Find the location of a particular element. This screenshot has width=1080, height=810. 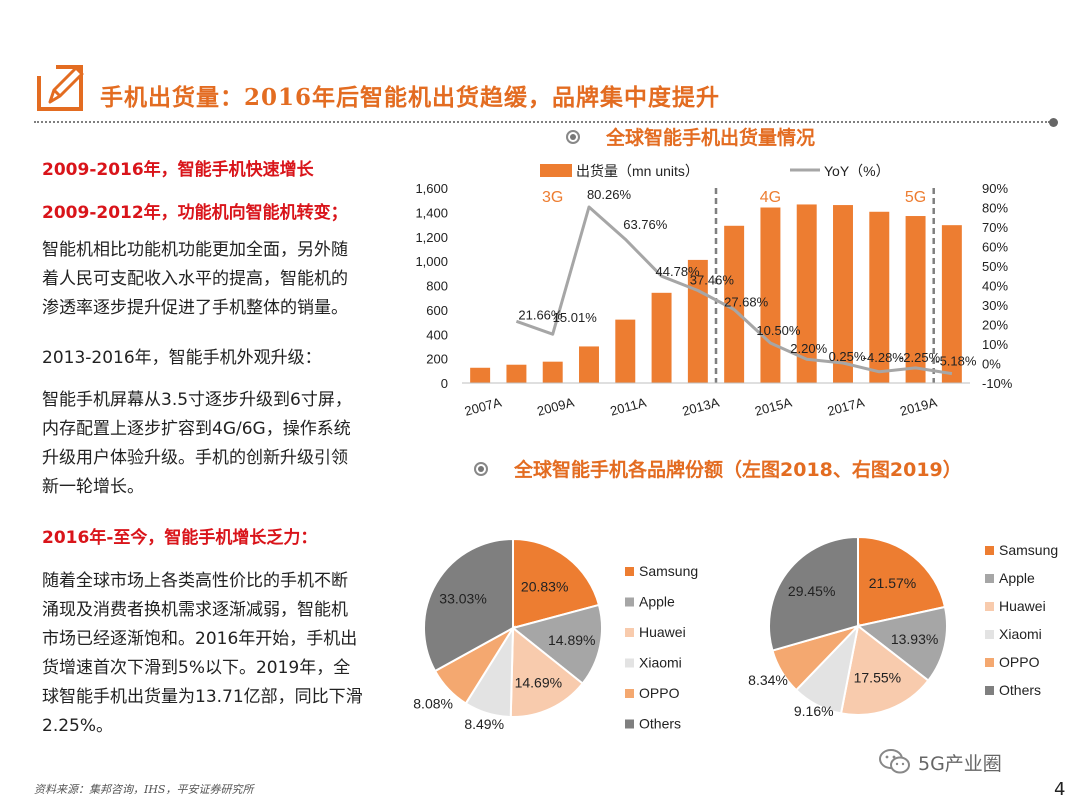

y-left-tick-label: 200 is located at coordinates (437, 359).